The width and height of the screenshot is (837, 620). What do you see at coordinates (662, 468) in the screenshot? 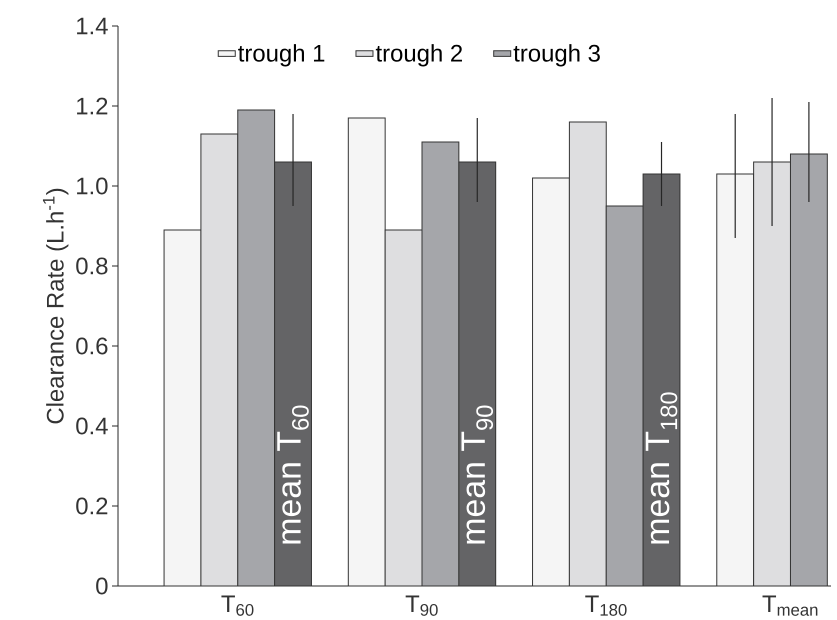
I see `annotation: mean T$_{180}$` at bounding box center [662, 468].